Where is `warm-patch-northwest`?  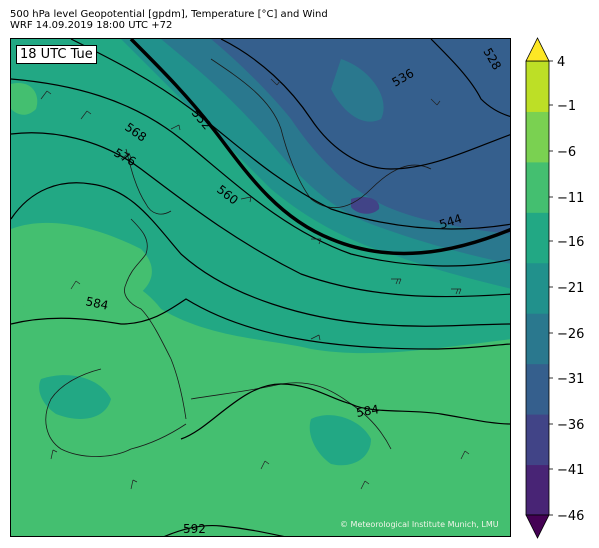 warm-patch-northwest is located at coordinates (24, 99).